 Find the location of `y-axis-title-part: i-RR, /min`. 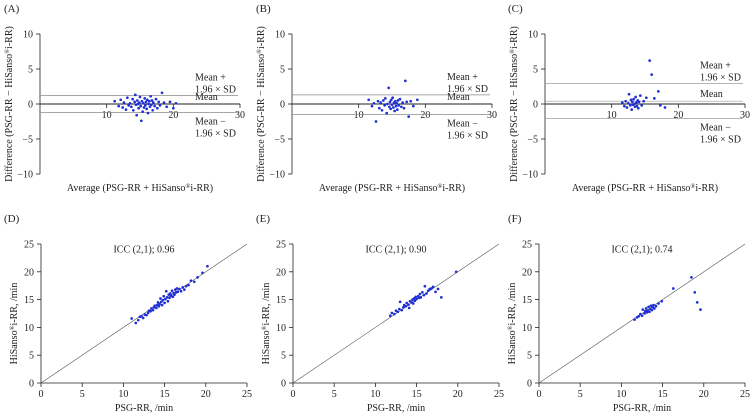

y-axis-title-part: i-RR, /min is located at coordinates (14, 304).